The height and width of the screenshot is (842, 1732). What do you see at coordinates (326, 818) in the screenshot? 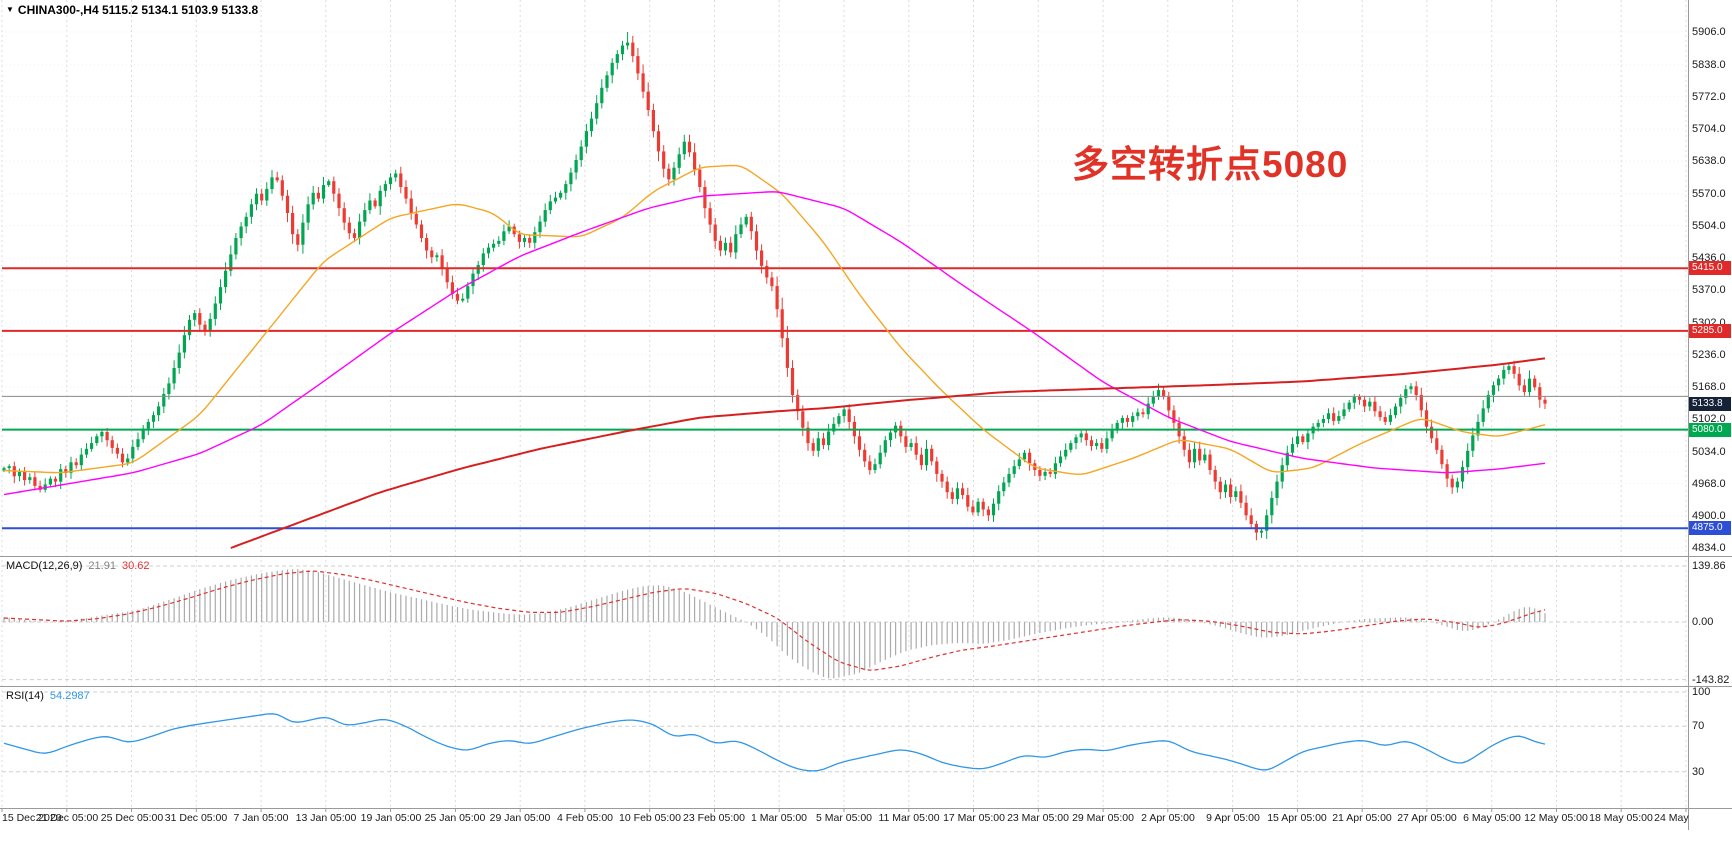
I see `date-axis-label: 13 Jan 05:00` at bounding box center [326, 818].